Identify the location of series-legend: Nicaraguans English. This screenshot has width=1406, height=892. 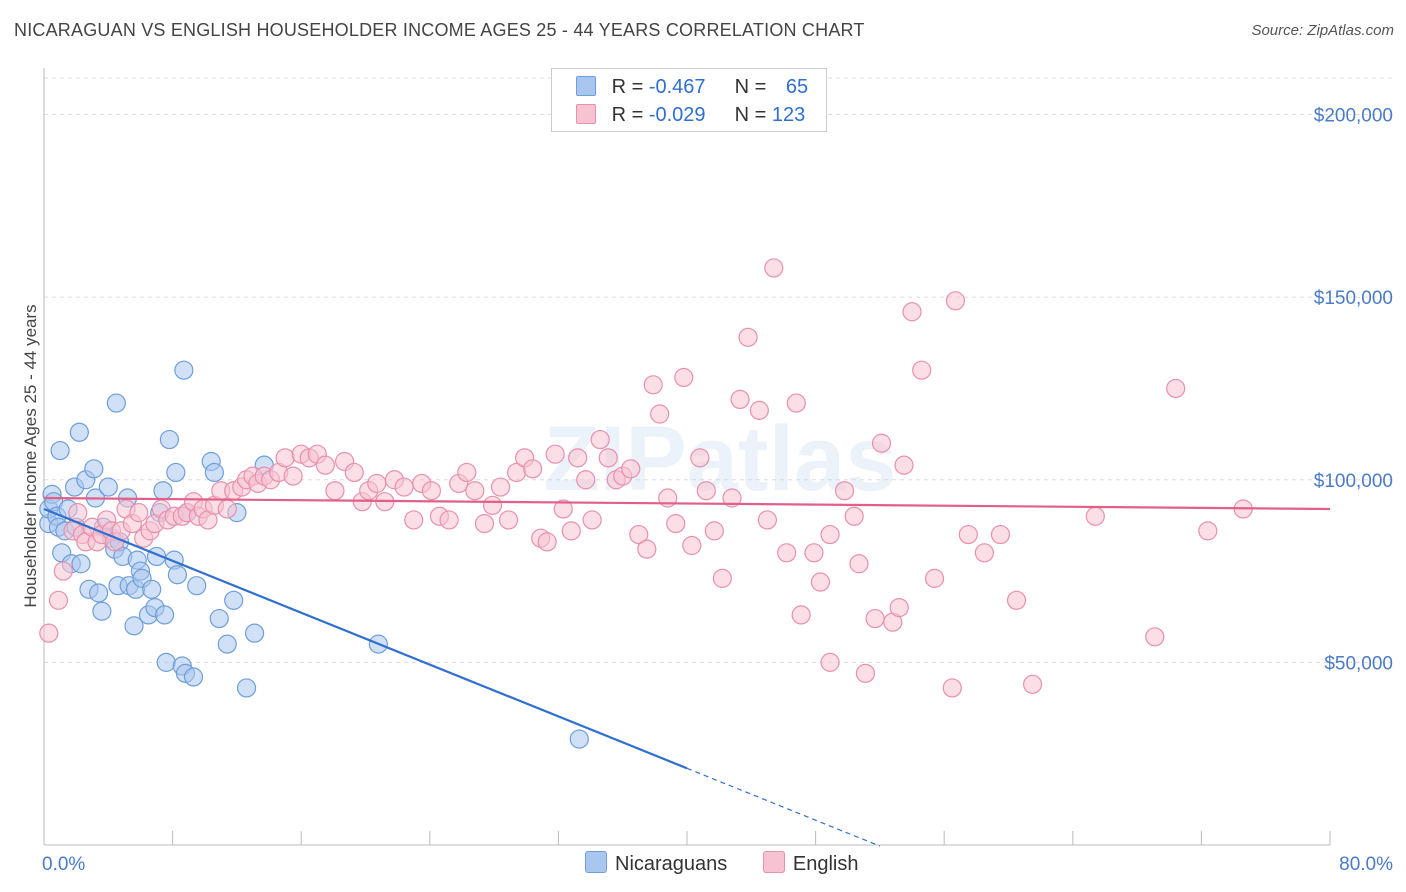
(736, 863).